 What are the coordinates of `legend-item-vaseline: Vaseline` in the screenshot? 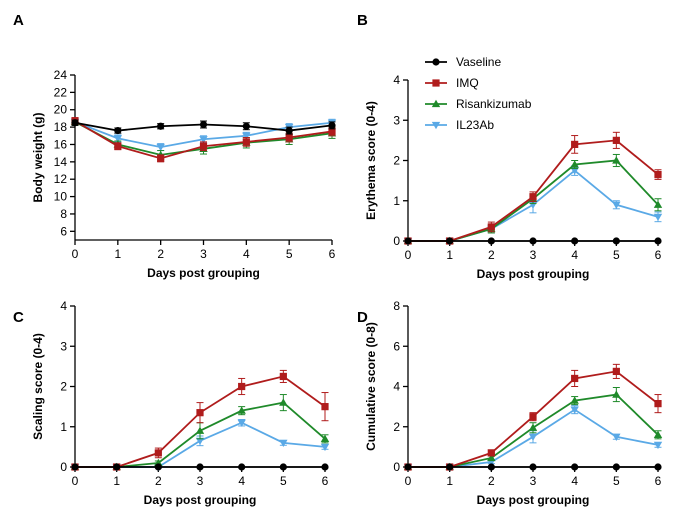 It's located at (463, 62).